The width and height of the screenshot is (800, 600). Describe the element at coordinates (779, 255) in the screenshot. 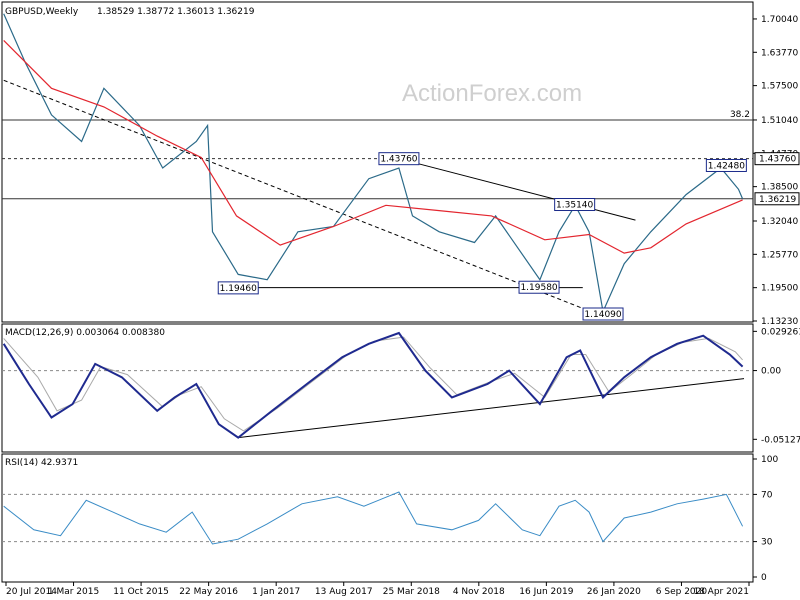

I see `price-tick-label: 1.25770` at that location.